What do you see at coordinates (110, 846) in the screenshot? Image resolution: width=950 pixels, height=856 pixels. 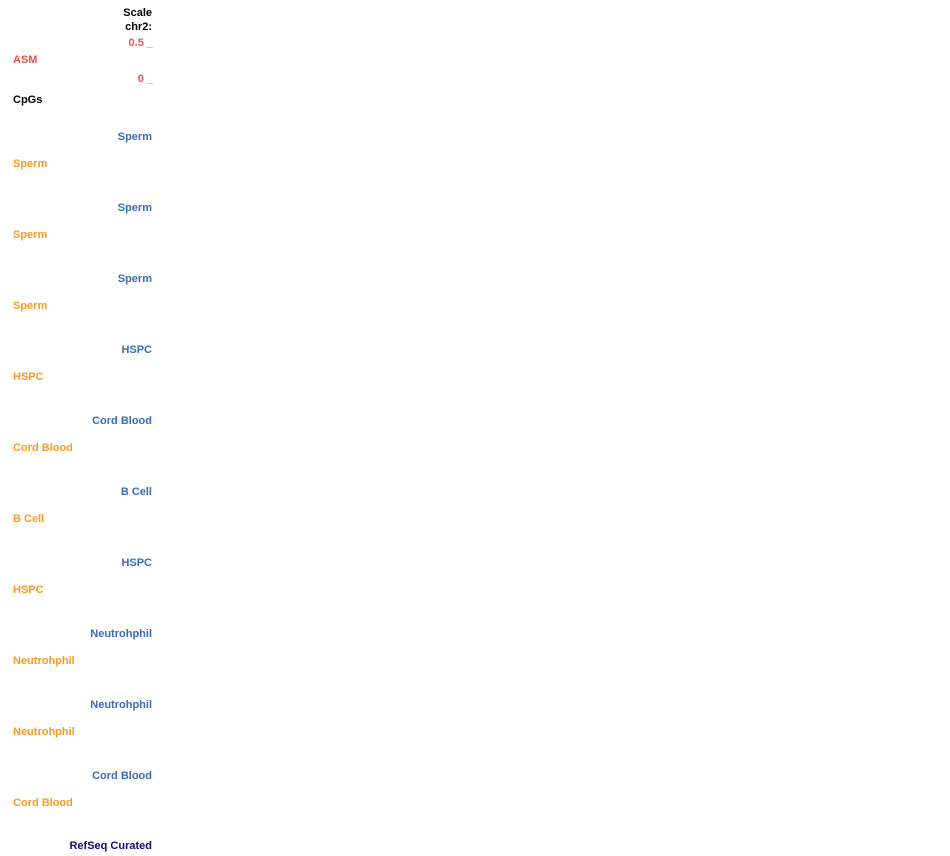 I see `refseq-track-label: RefSeq Curated` at bounding box center [110, 846].